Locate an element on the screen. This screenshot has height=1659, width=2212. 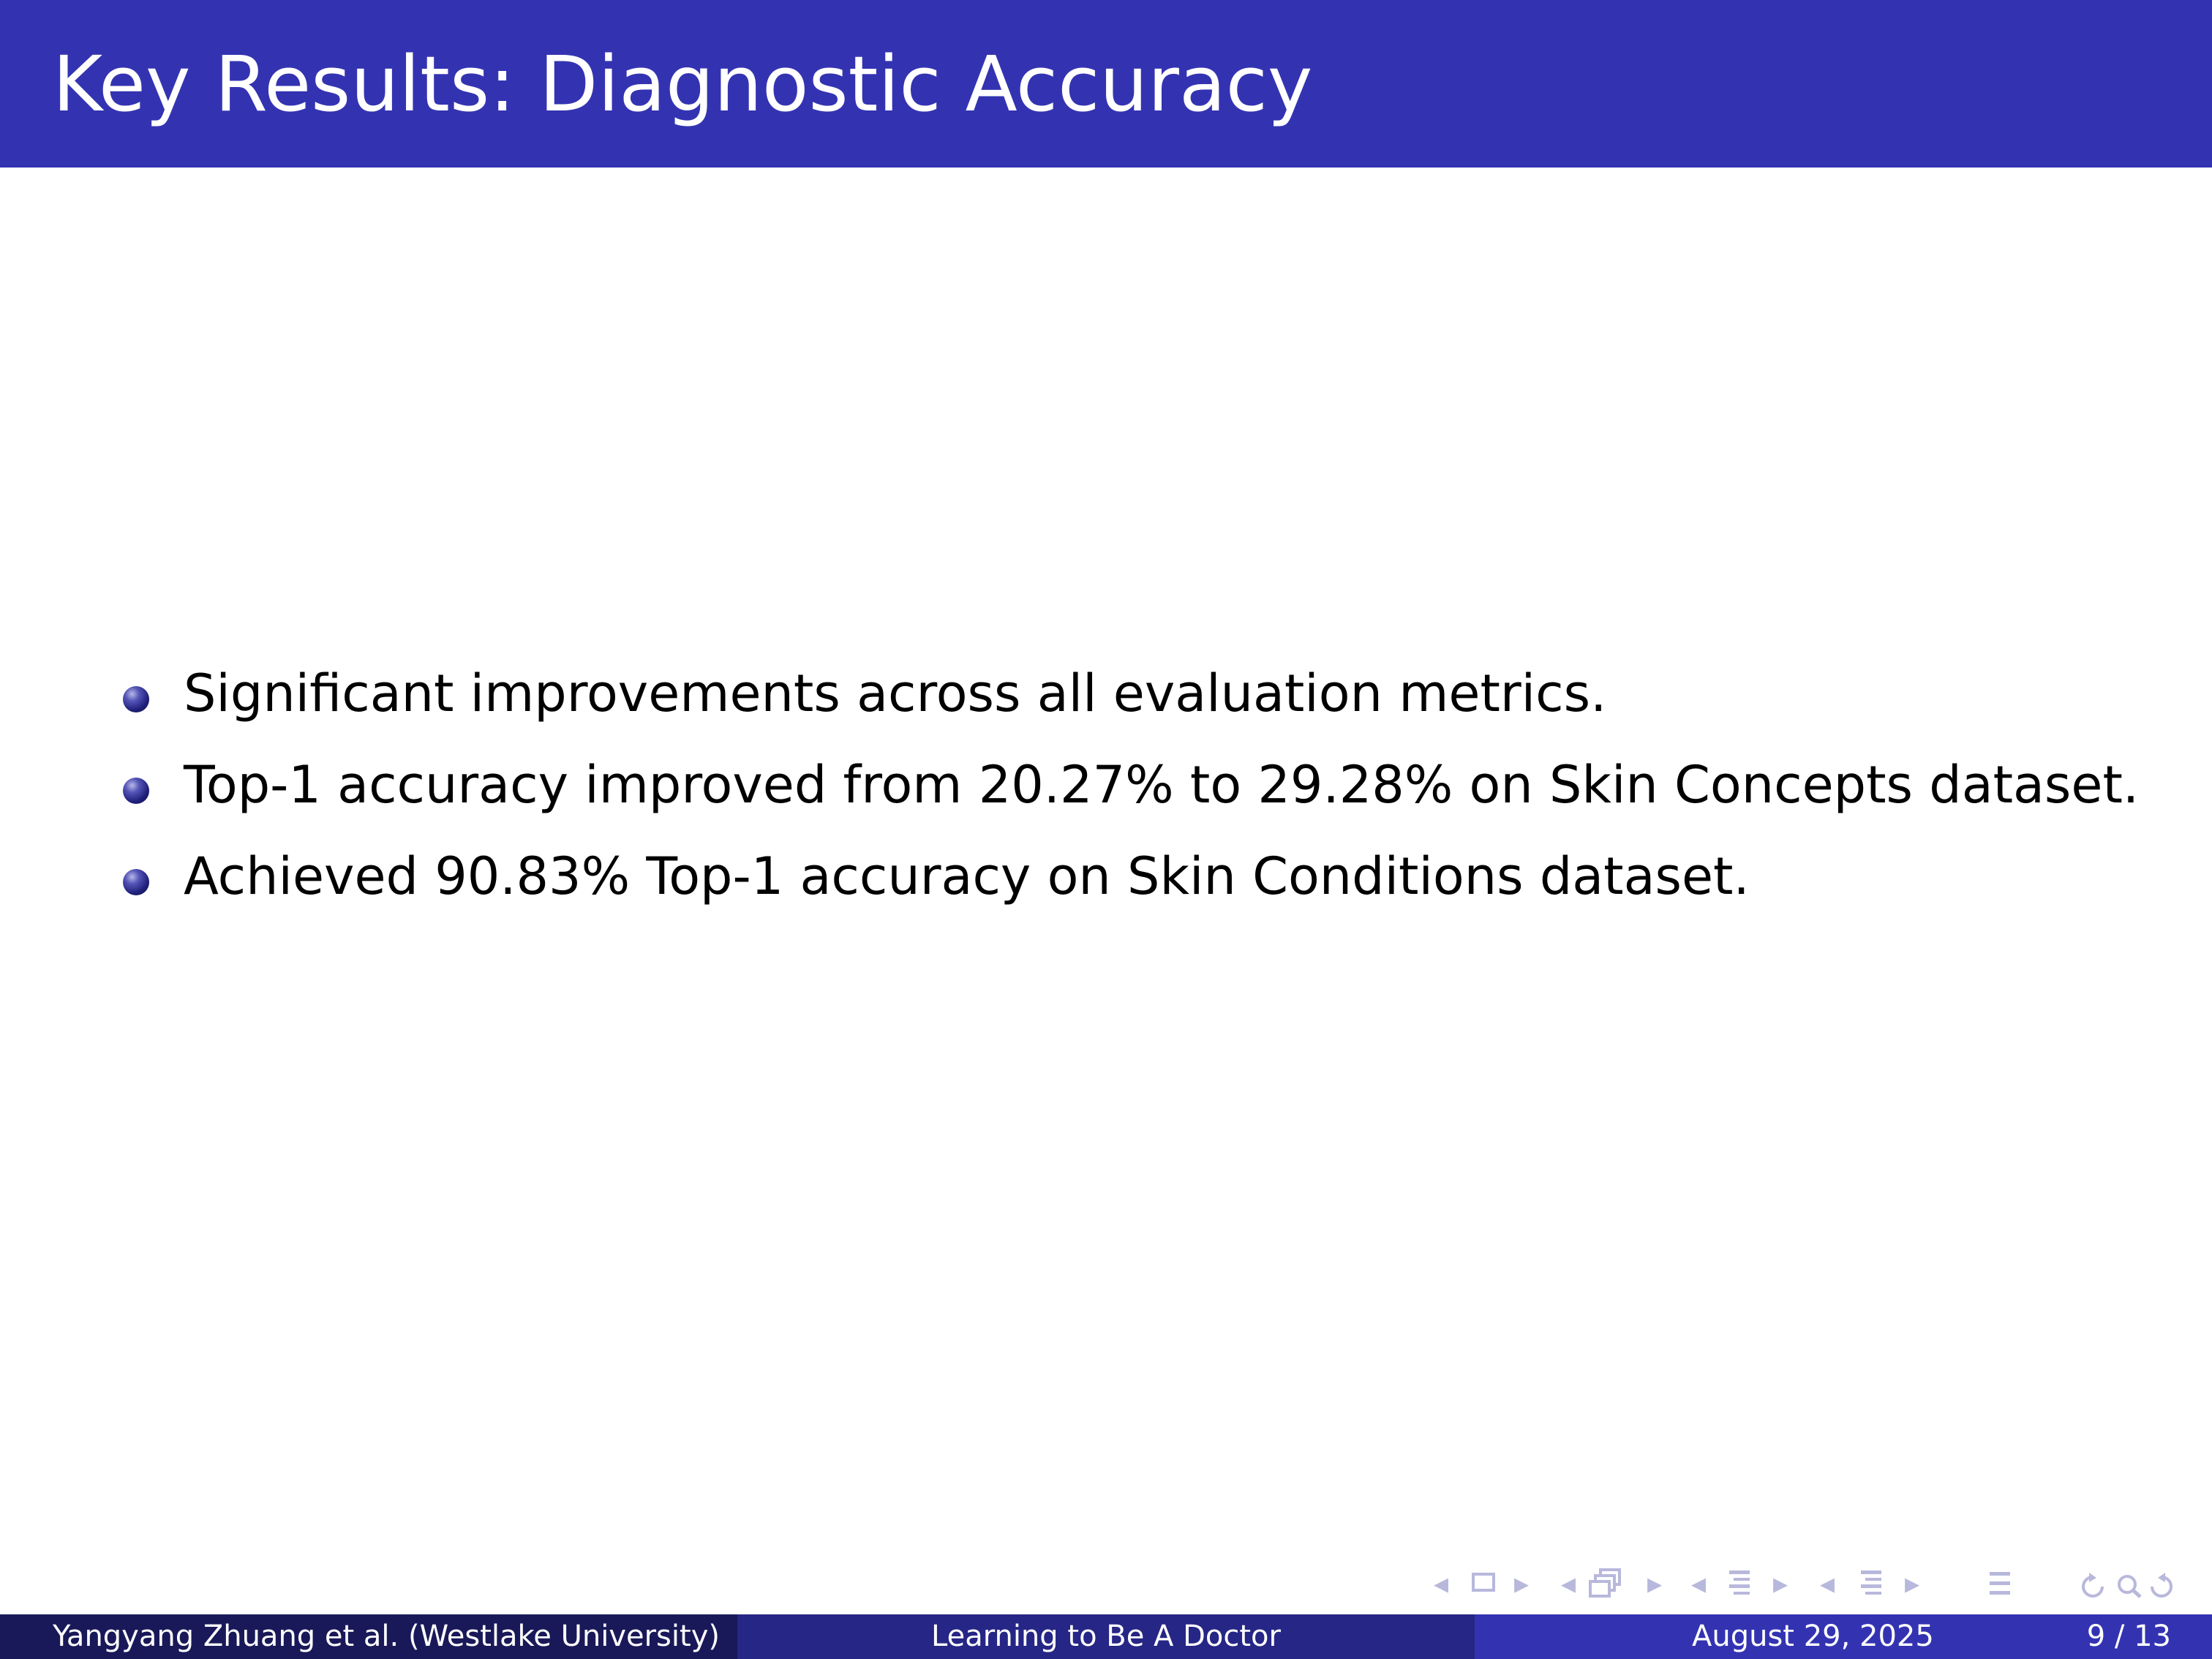
slide-title: Key Results: Diagnostic Accuracy is located at coordinates (683, 84).